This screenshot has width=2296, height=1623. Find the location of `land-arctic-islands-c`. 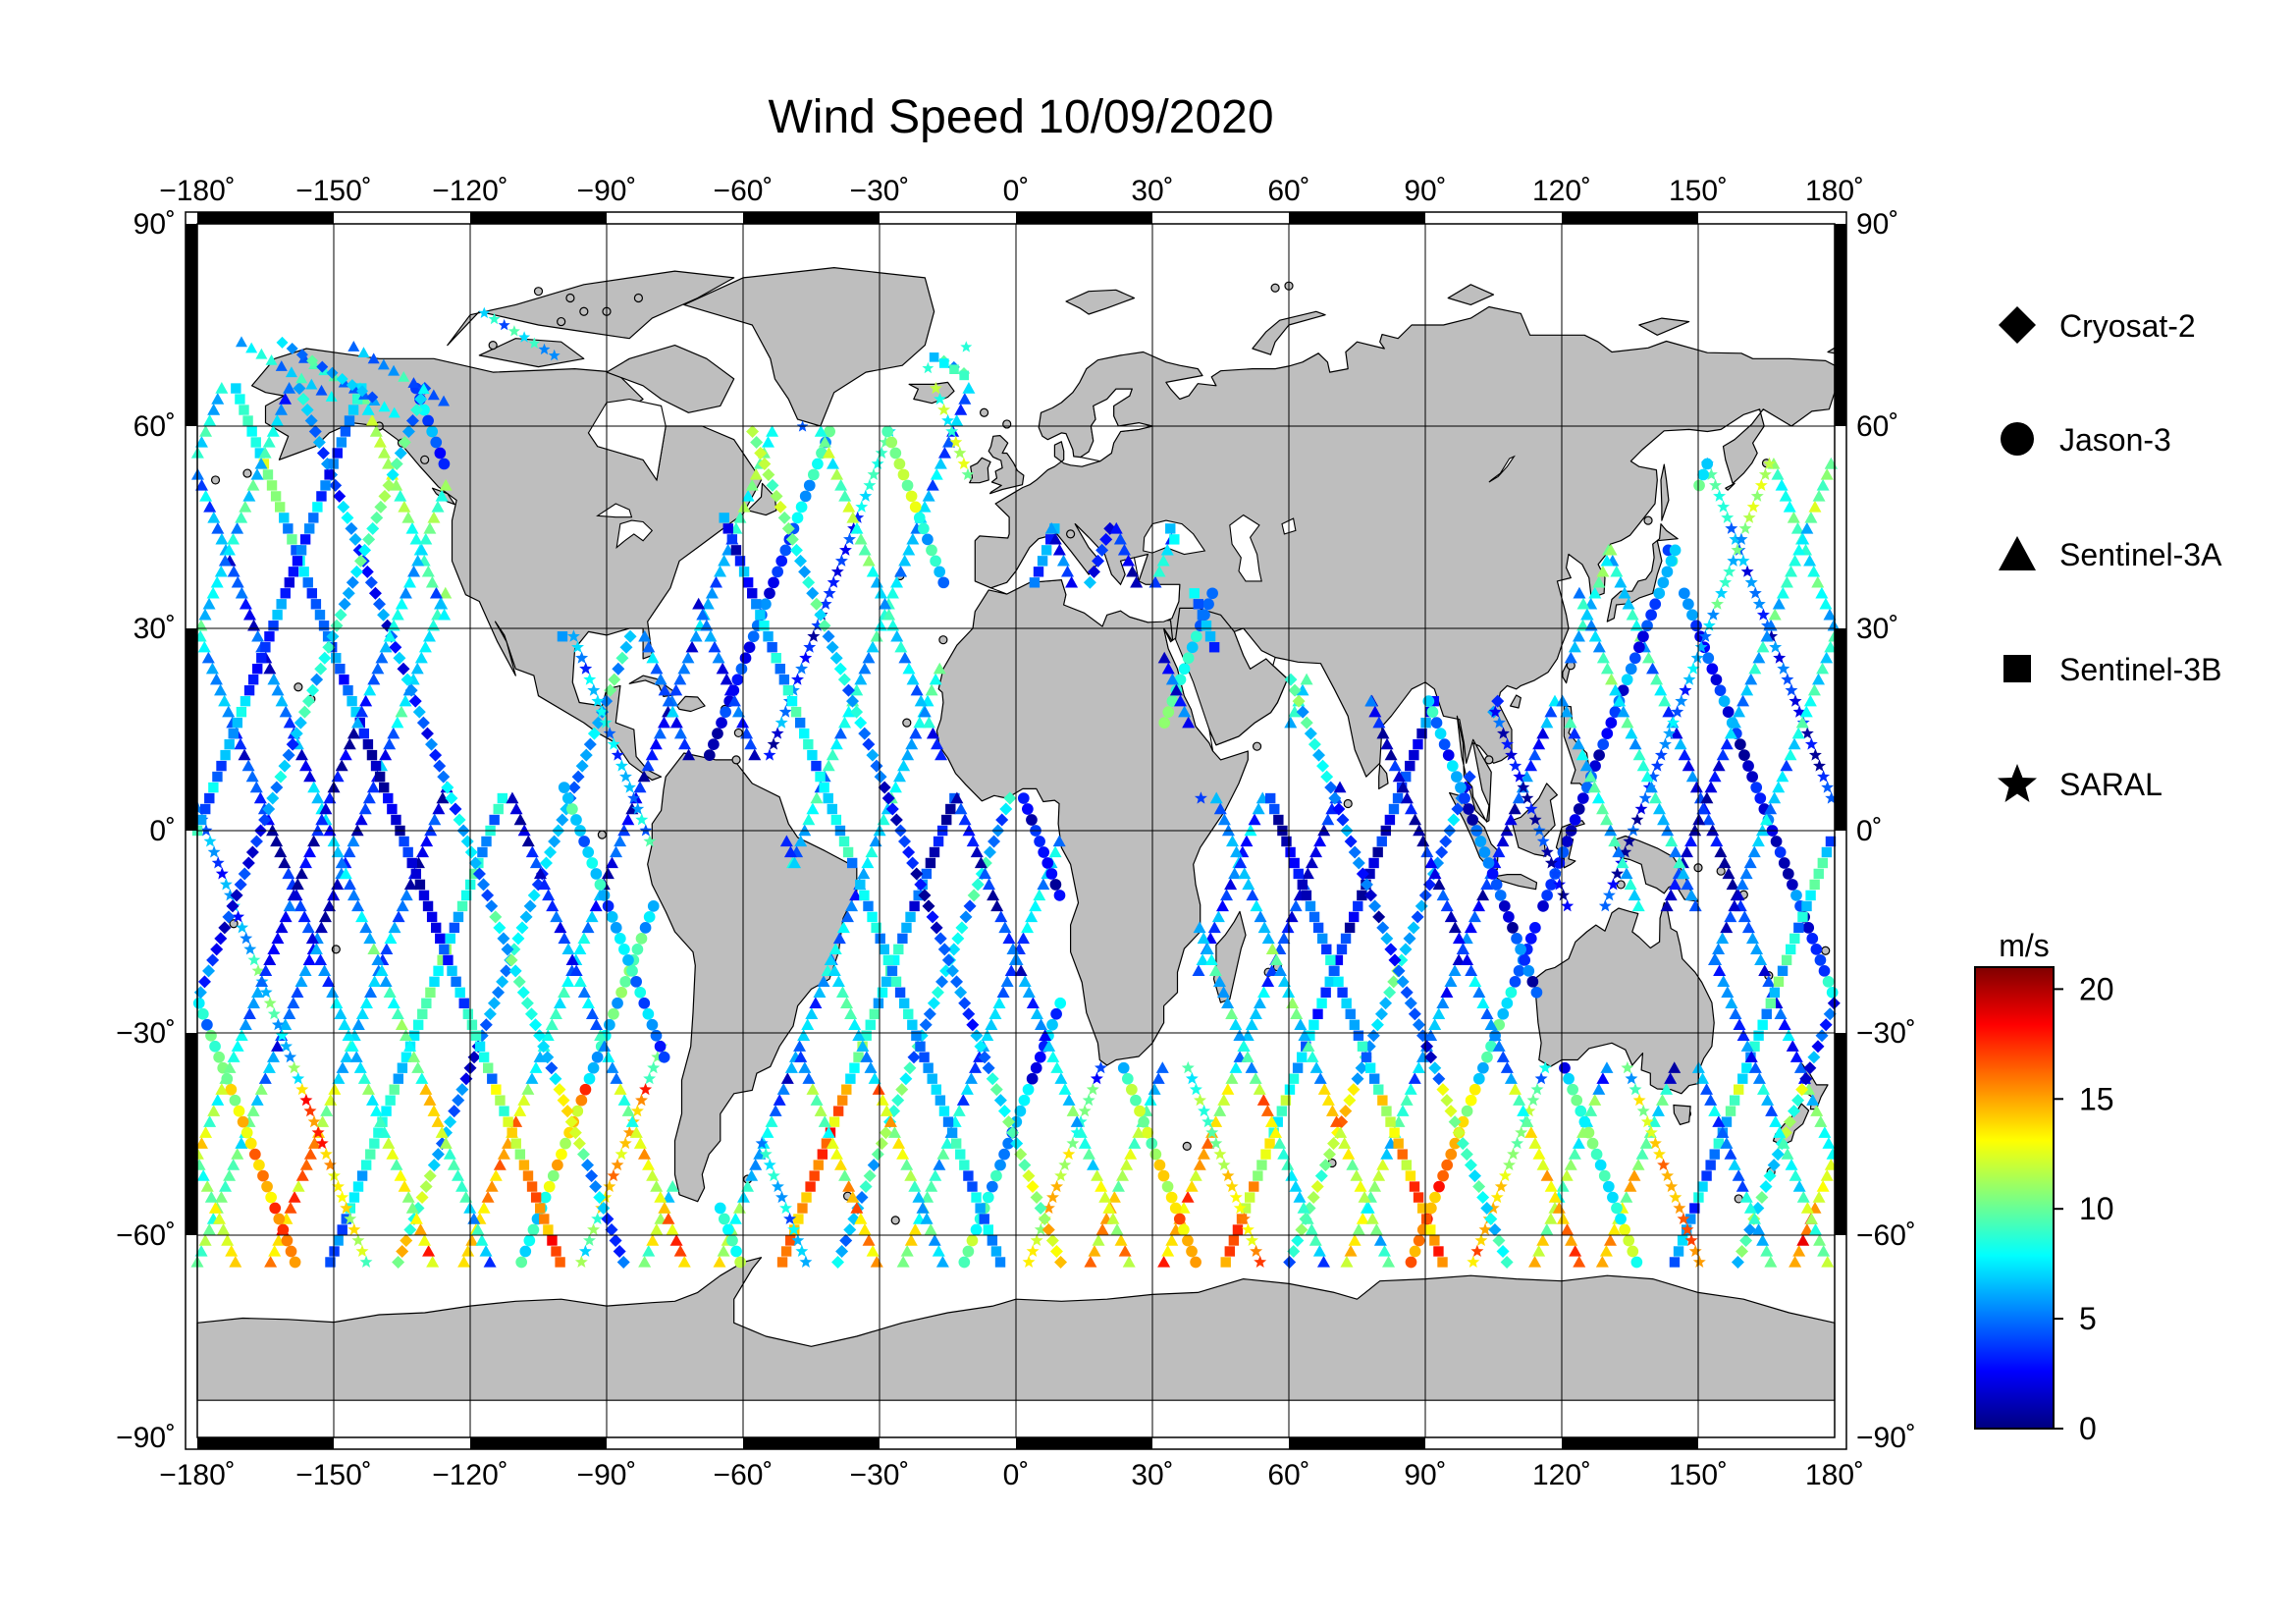

land-arctic-islands-c is located at coordinates (670, 379).